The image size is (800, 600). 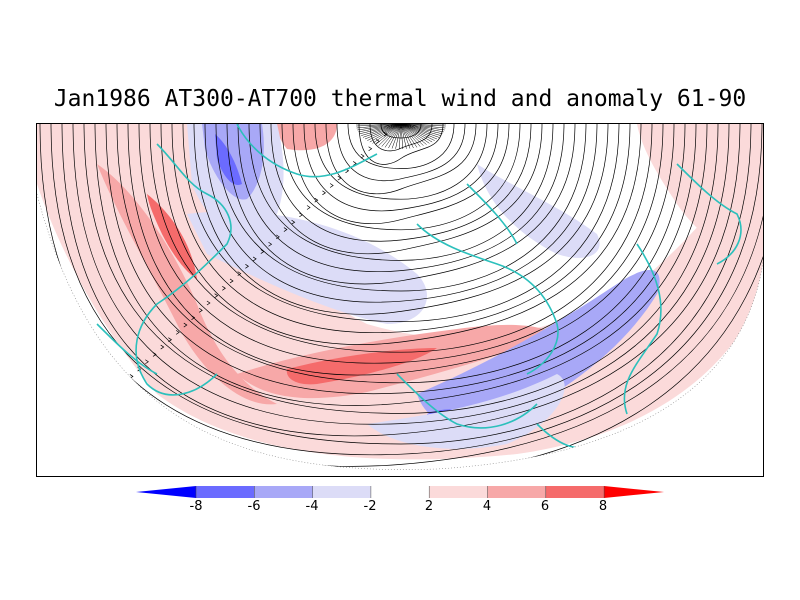 I want to click on anomaly-region-neg2-central, so click(x=307, y=267).